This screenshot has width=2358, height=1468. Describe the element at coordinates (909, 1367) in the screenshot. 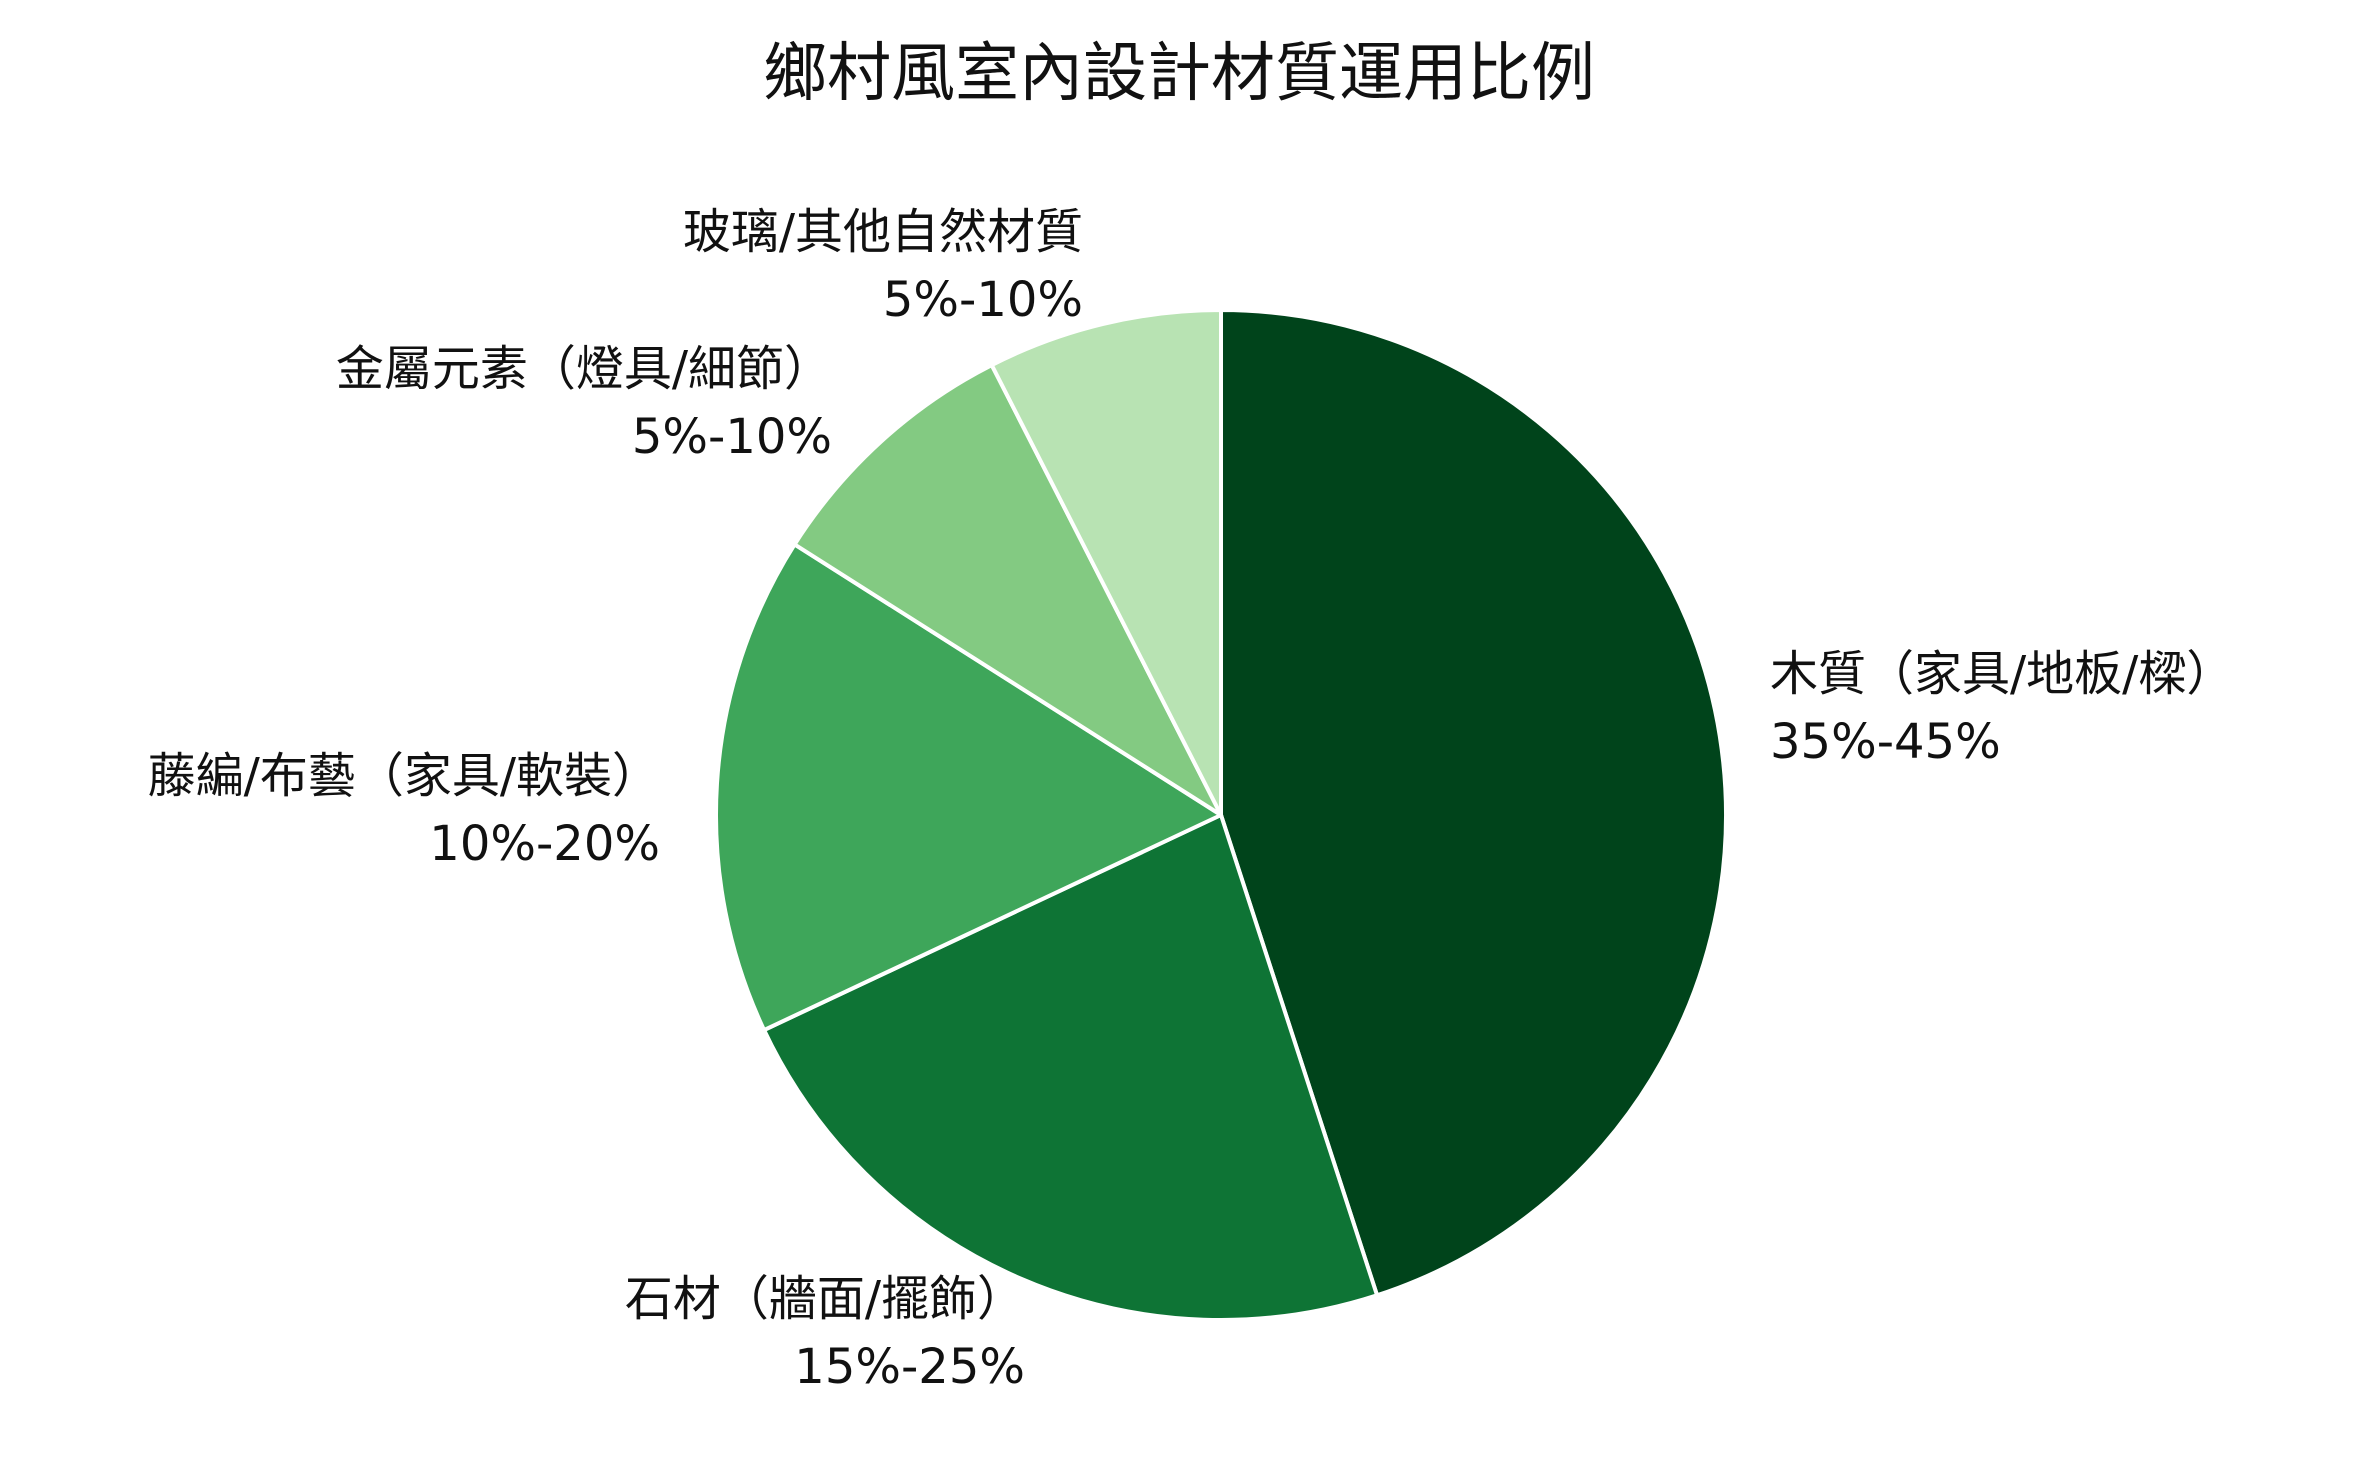

I see `slice-percentage-range: 15%-25%` at that location.